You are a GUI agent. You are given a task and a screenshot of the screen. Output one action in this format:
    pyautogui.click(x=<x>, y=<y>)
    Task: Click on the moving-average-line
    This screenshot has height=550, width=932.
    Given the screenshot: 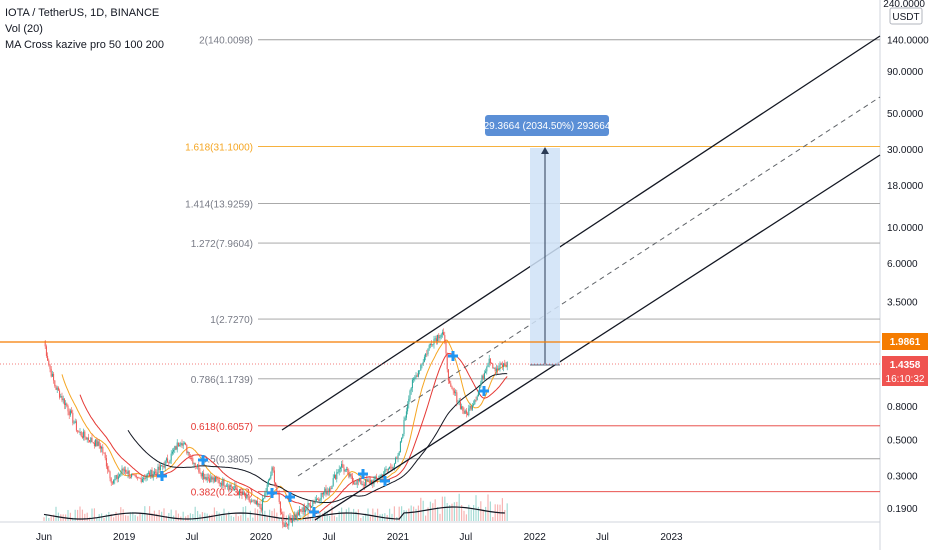 What is the action you would take?
    pyautogui.click(x=293, y=434)
    